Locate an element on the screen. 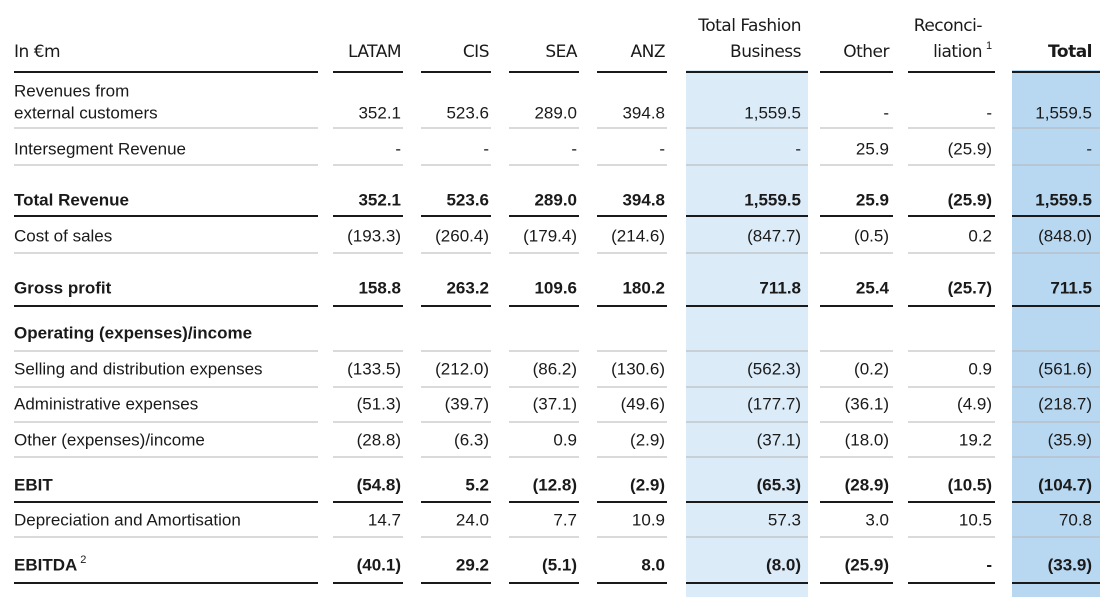 This screenshot has width=1116, height=602. cell-value: 711.8 is located at coordinates (780, 287).